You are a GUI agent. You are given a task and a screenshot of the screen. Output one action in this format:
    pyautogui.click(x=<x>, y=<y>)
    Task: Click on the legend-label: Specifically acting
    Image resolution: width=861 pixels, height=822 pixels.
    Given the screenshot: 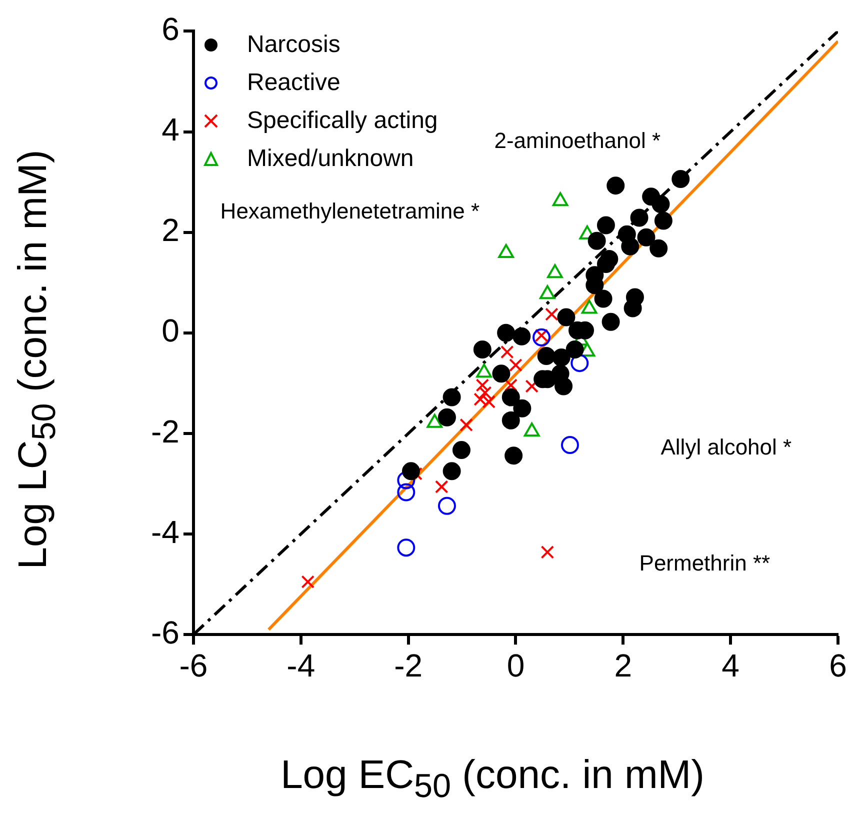 What is the action you would take?
    pyautogui.click(x=342, y=121)
    